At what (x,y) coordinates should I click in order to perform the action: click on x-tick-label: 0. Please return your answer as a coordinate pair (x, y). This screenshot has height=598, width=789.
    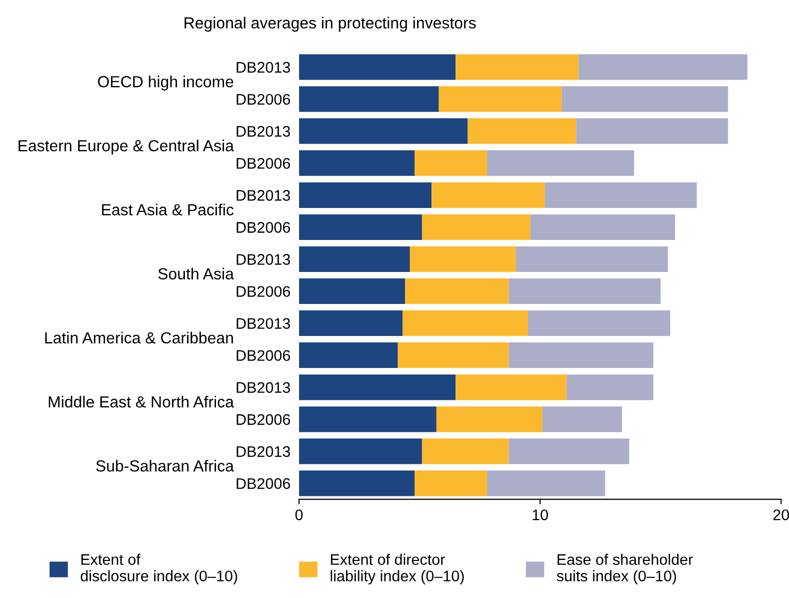
    Looking at the image, I should click on (299, 514).